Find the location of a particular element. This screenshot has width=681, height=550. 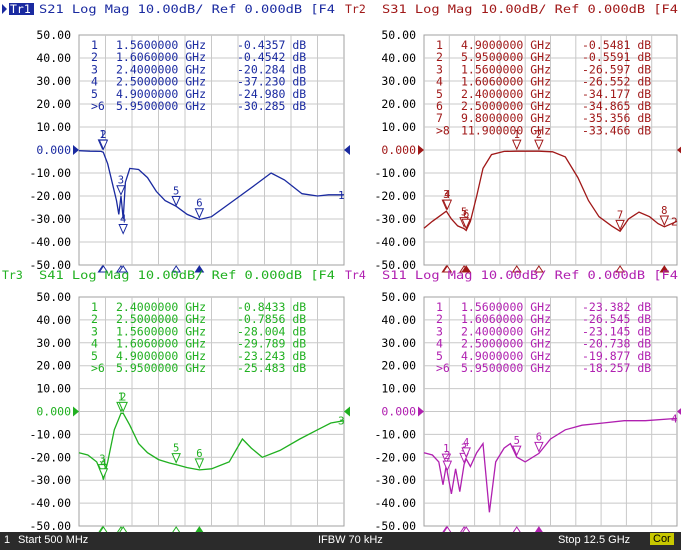

active-trace-arrow-icon is located at coordinates (4, 9).